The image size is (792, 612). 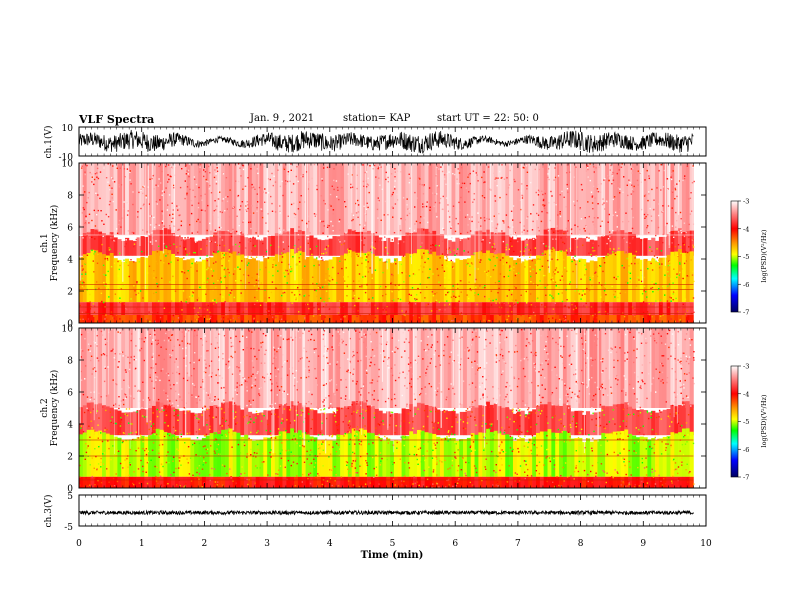 I want to click on ch1-colorbar: -3 -4 -5 -6 -7 log(PSD)(V²/Hz), so click(x=749, y=257).